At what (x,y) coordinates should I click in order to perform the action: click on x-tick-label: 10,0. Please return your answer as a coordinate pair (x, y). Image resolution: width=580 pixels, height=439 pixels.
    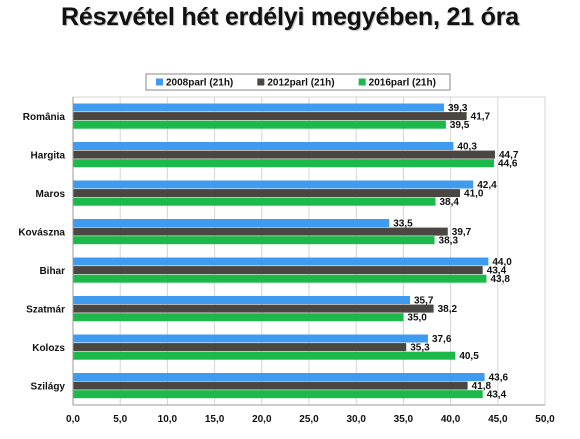
    Looking at the image, I should click on (168, 419).